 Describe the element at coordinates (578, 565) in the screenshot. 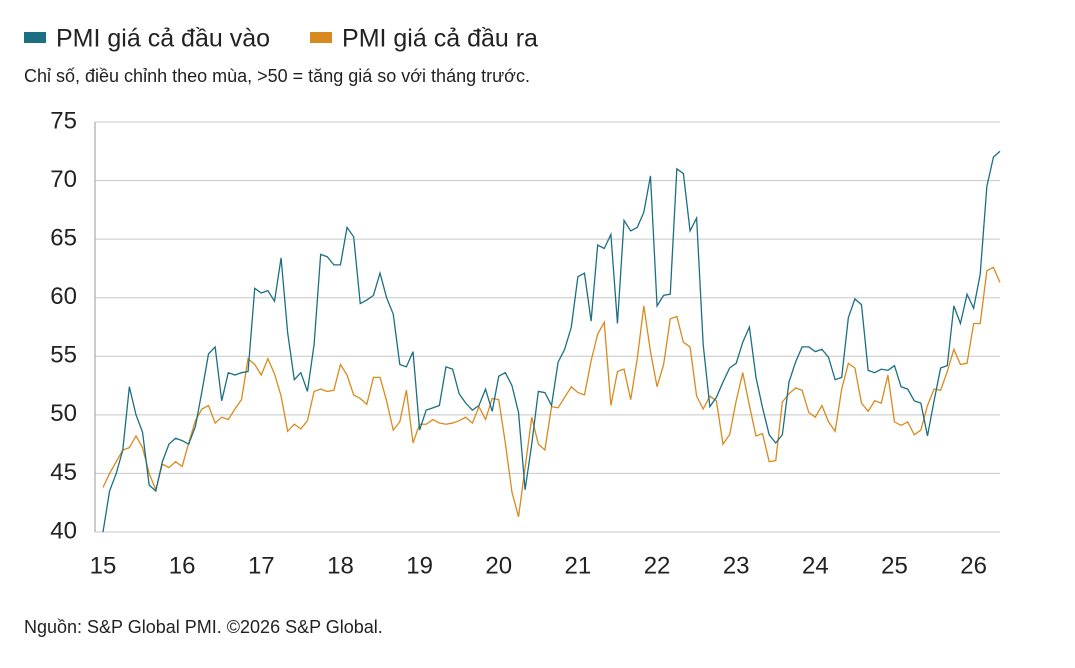

I see `x-tick-label: 21` at that location.